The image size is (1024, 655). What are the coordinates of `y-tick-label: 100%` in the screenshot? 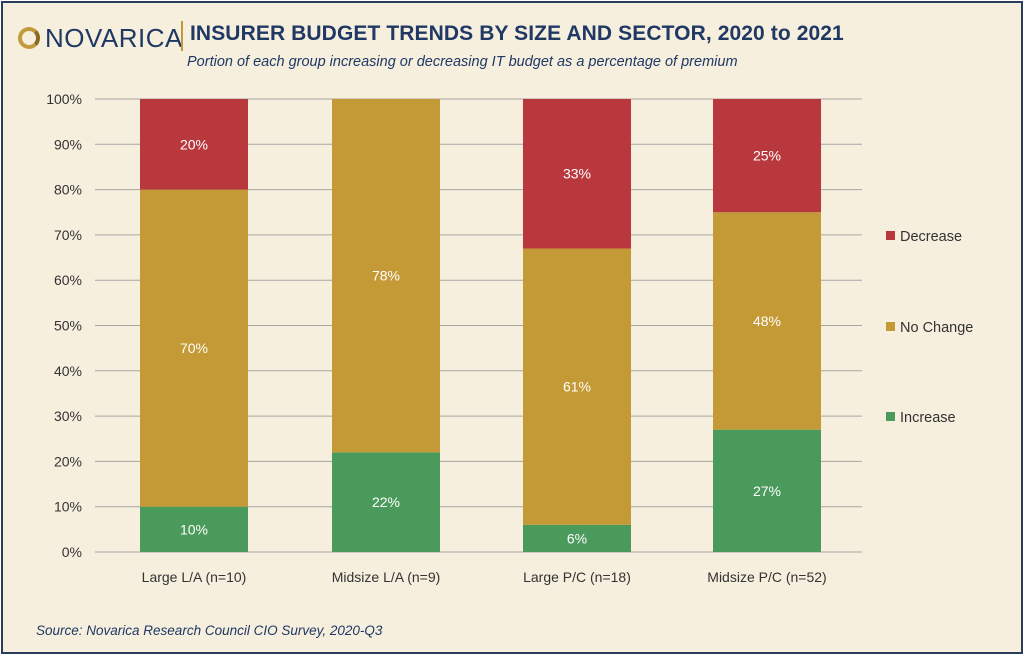 It's located at (64, 99).